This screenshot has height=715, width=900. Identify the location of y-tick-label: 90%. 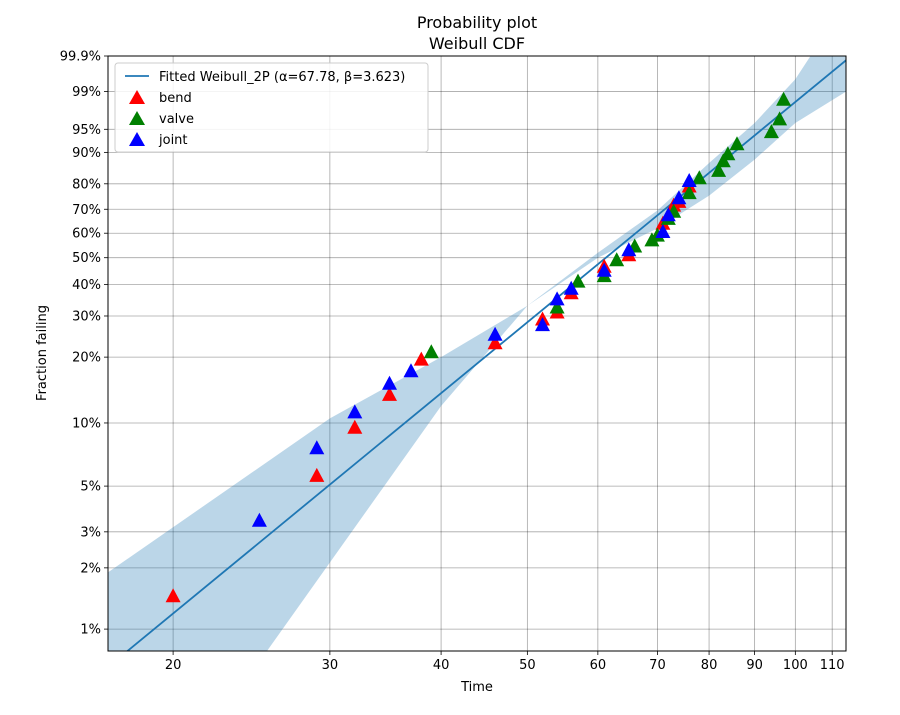
(86, 153).